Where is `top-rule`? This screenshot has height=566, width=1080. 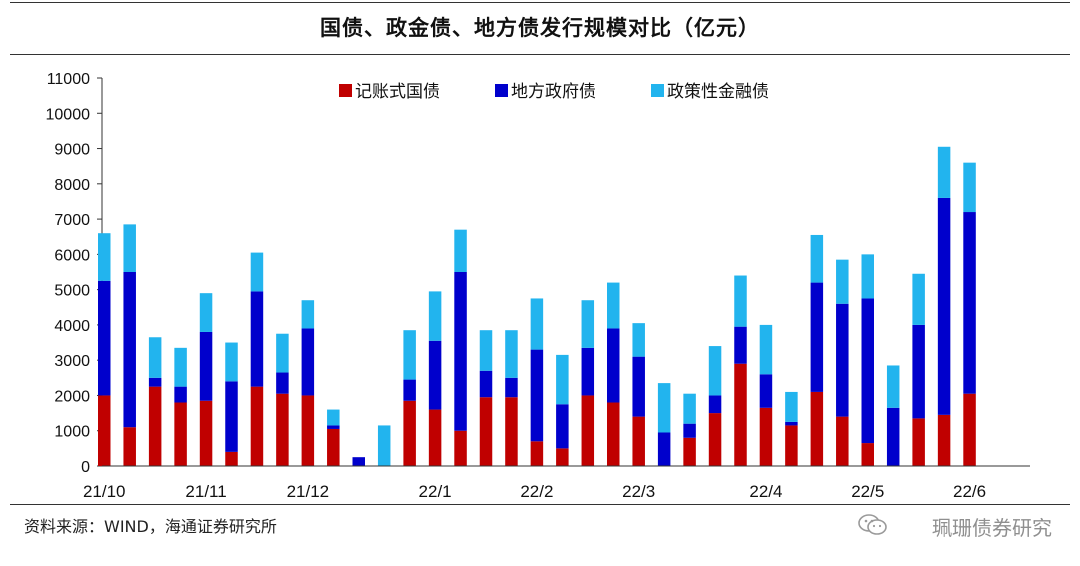 top-rule is located at coordinates (540, 2).